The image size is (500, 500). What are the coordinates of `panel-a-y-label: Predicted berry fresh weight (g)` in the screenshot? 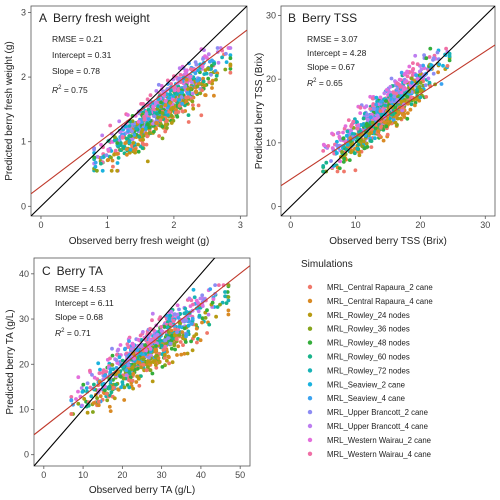 It's located at (9, 111).